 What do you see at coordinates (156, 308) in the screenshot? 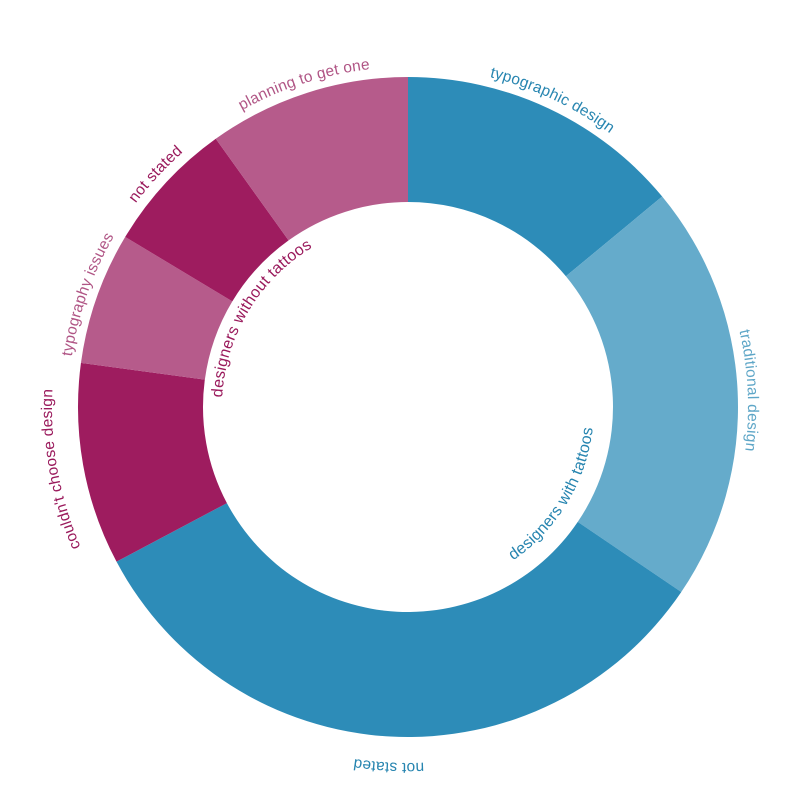
I see `slice-designers-without-tattoos-typography-issues` at bounding box center [156, 308].